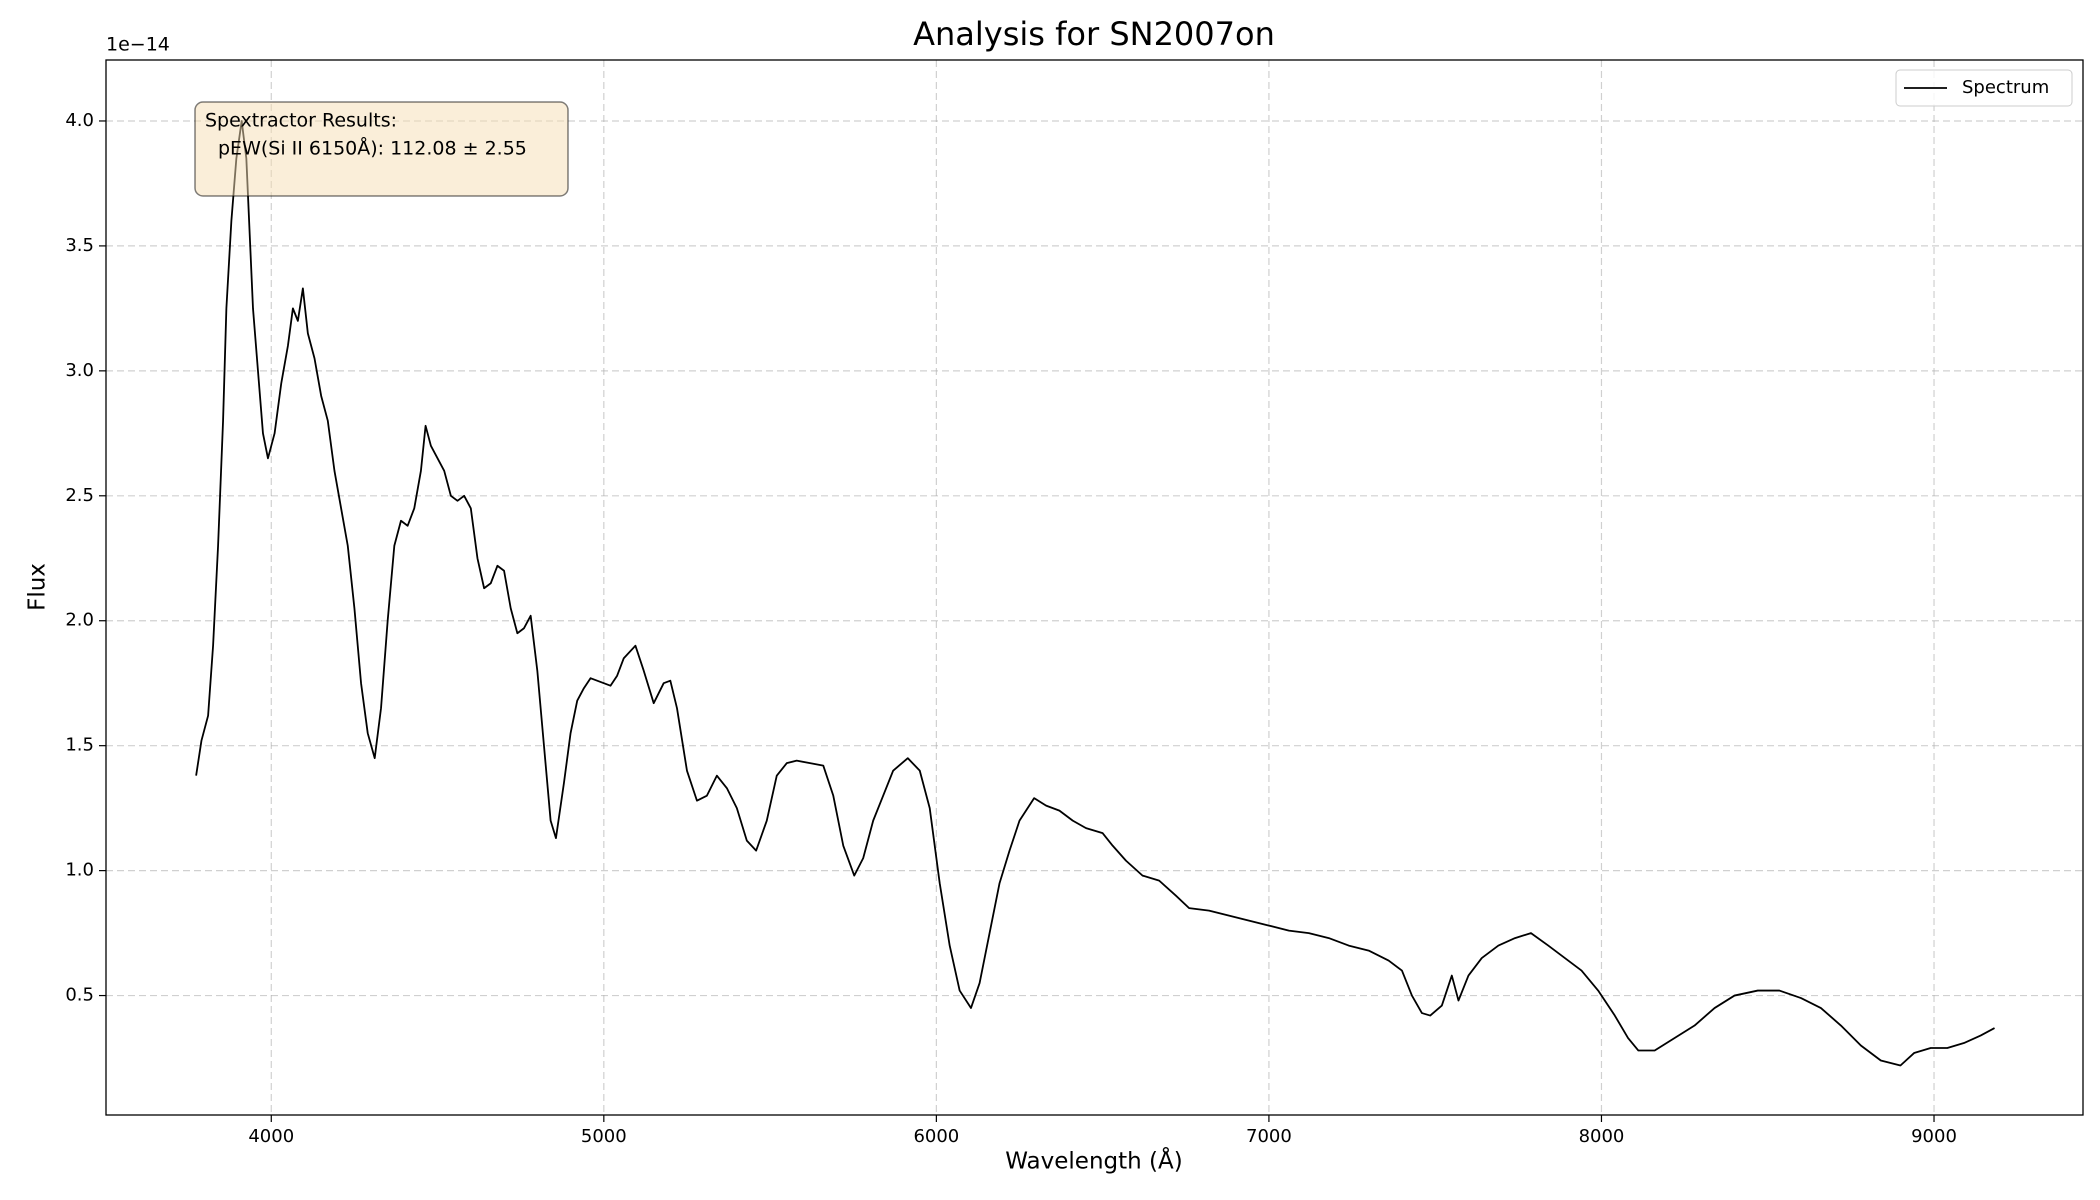  Describe the element at coordinates (301, 121) in the screenshot. I see `annotation-line: Spextractor Results:` at that location.